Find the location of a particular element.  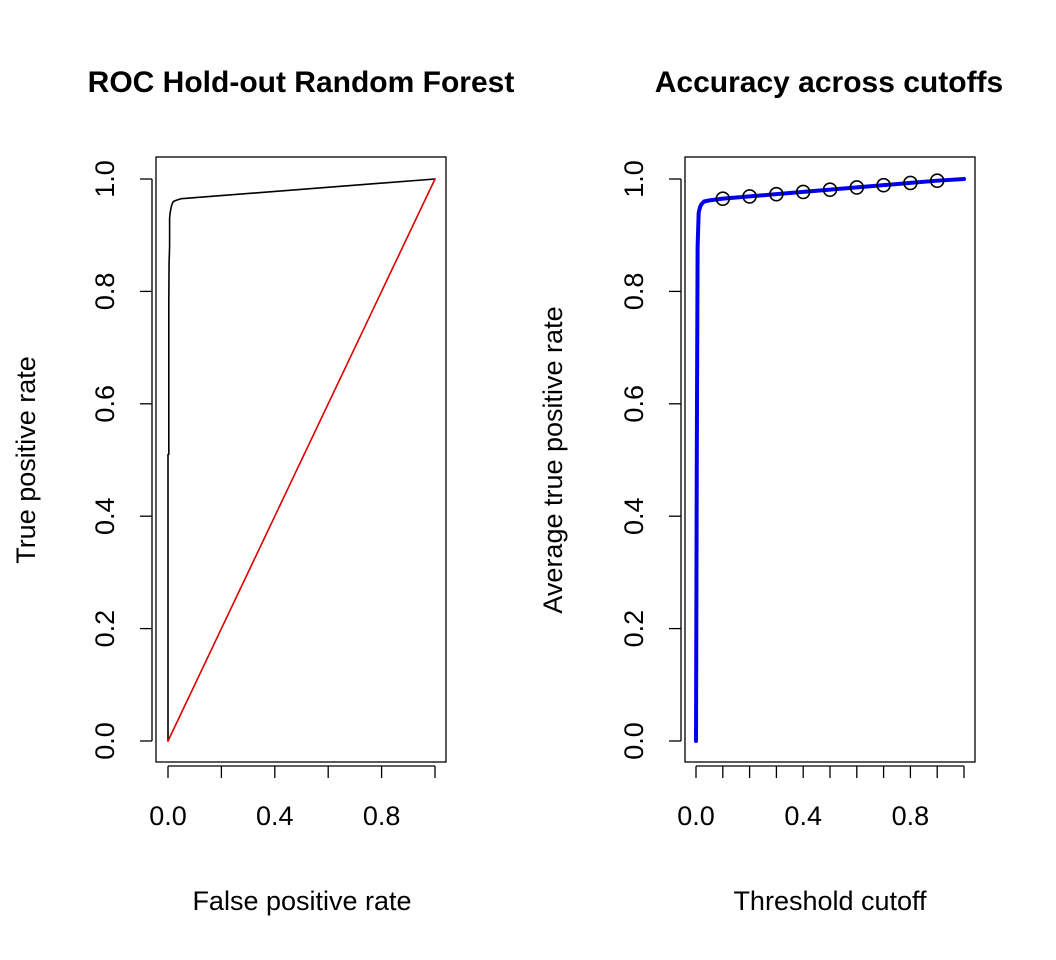

cutoff-y-tick-label-0: 0.0 is located at coordinates (634, 741).